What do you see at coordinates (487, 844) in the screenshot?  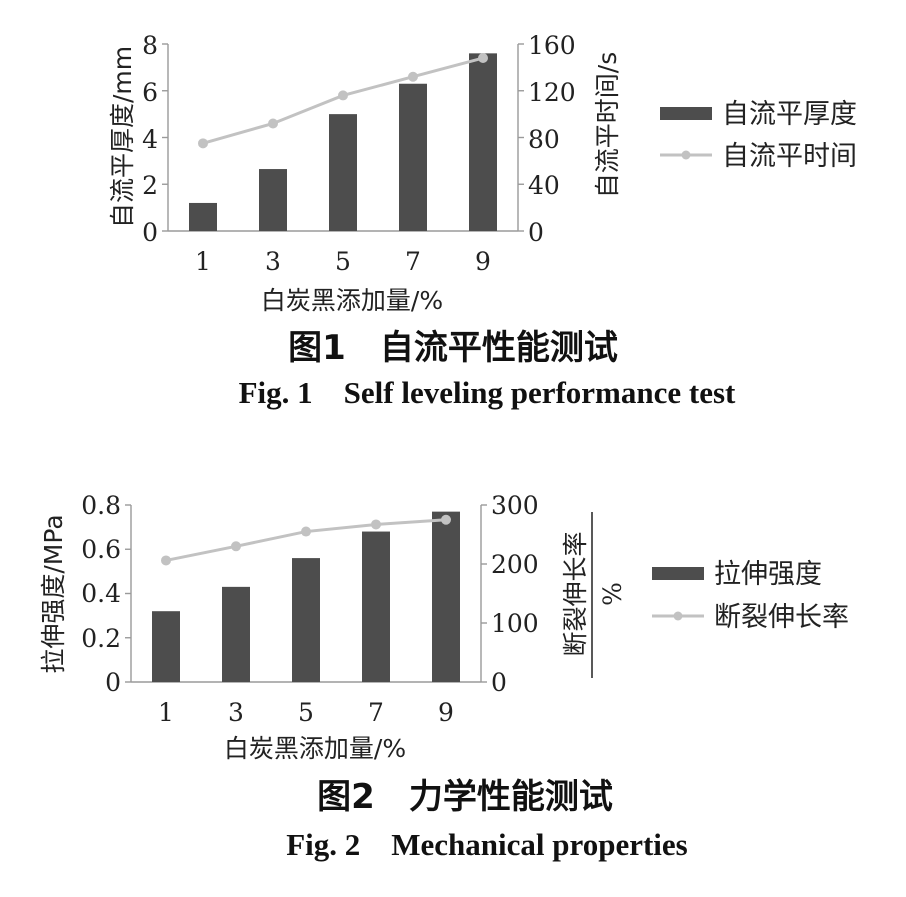 I see `figure-subtitle: Fig. 2 Mechanical properties` at bounding box center [487, 844].